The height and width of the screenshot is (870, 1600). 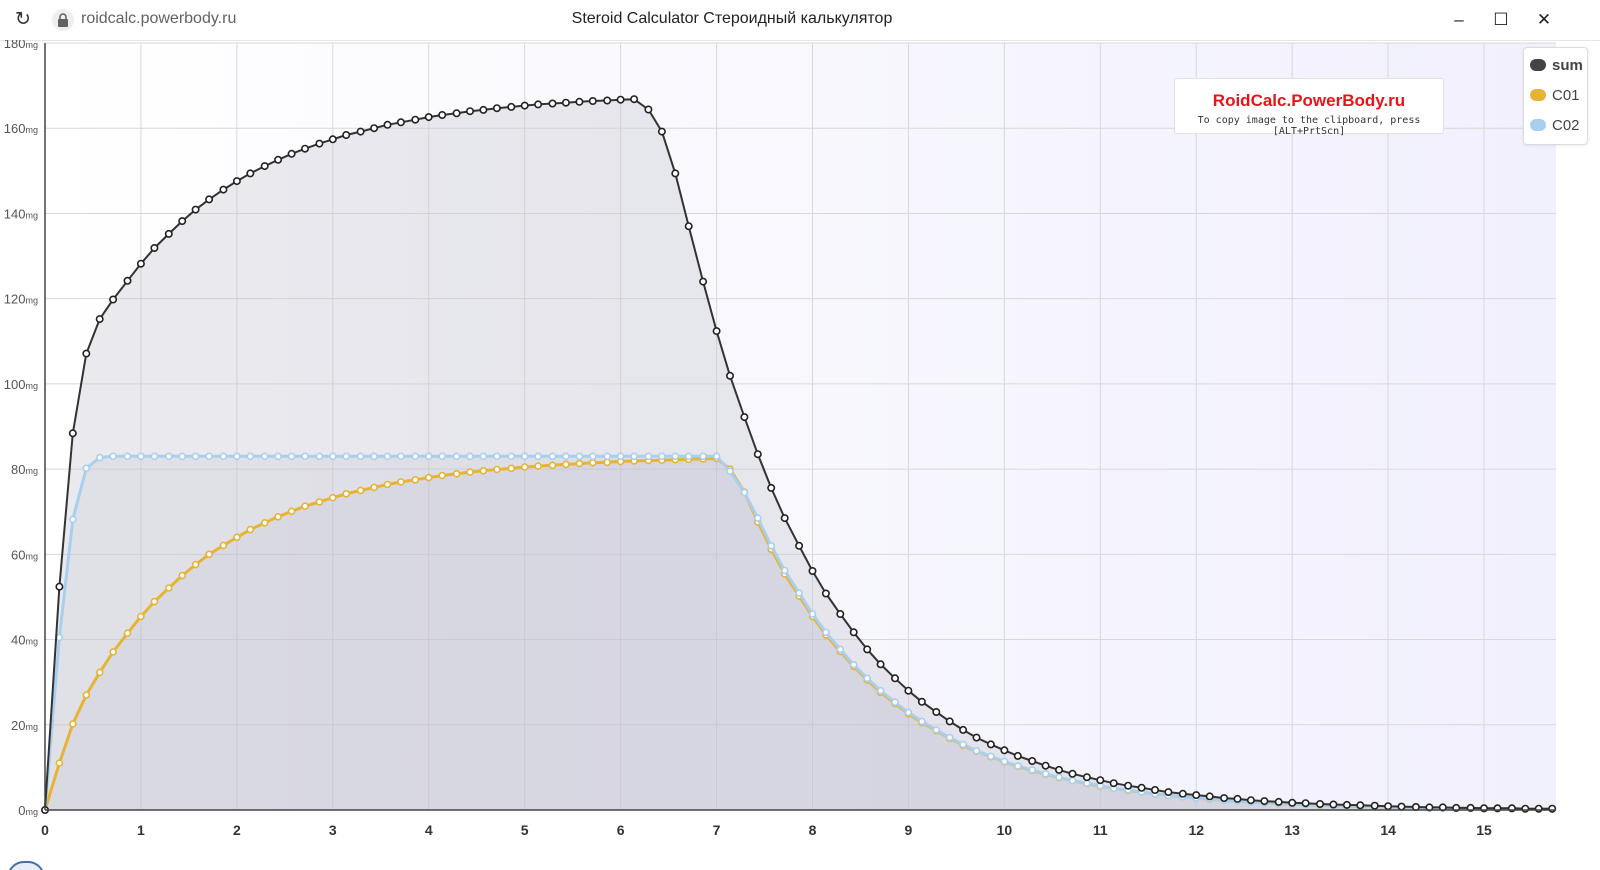 What do you see at coordinates (1555, 95) in the screenshot?
I see `legend-item-C01: C01` at bounding box center [1555, 95].